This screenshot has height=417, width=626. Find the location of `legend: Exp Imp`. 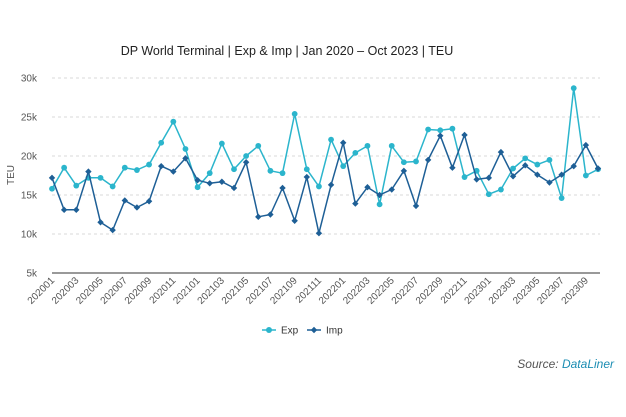

legend: Exp Imp is located at coordinates (302, 331).